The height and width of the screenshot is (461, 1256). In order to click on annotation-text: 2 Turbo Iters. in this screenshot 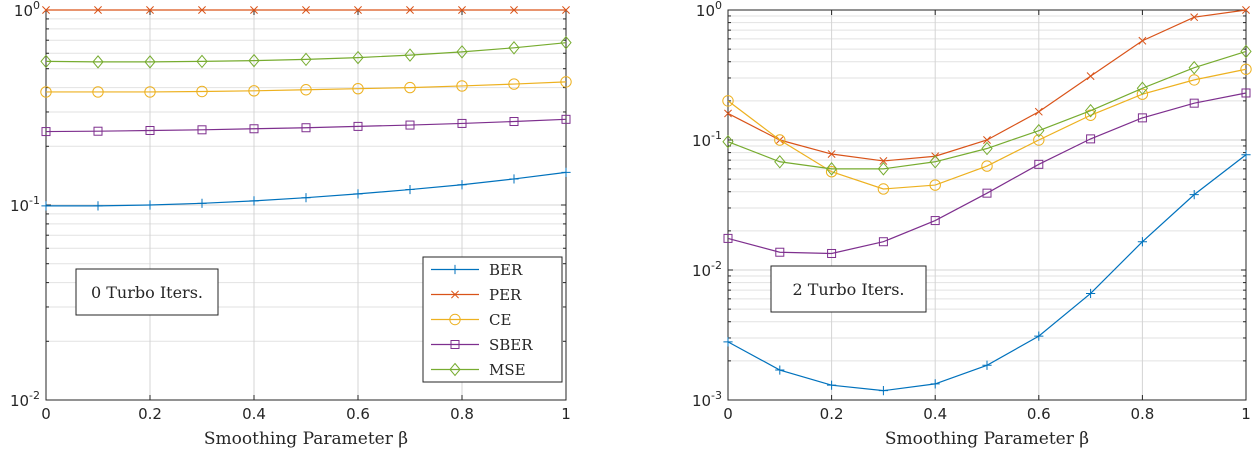, I will do `click(848, 289)`.